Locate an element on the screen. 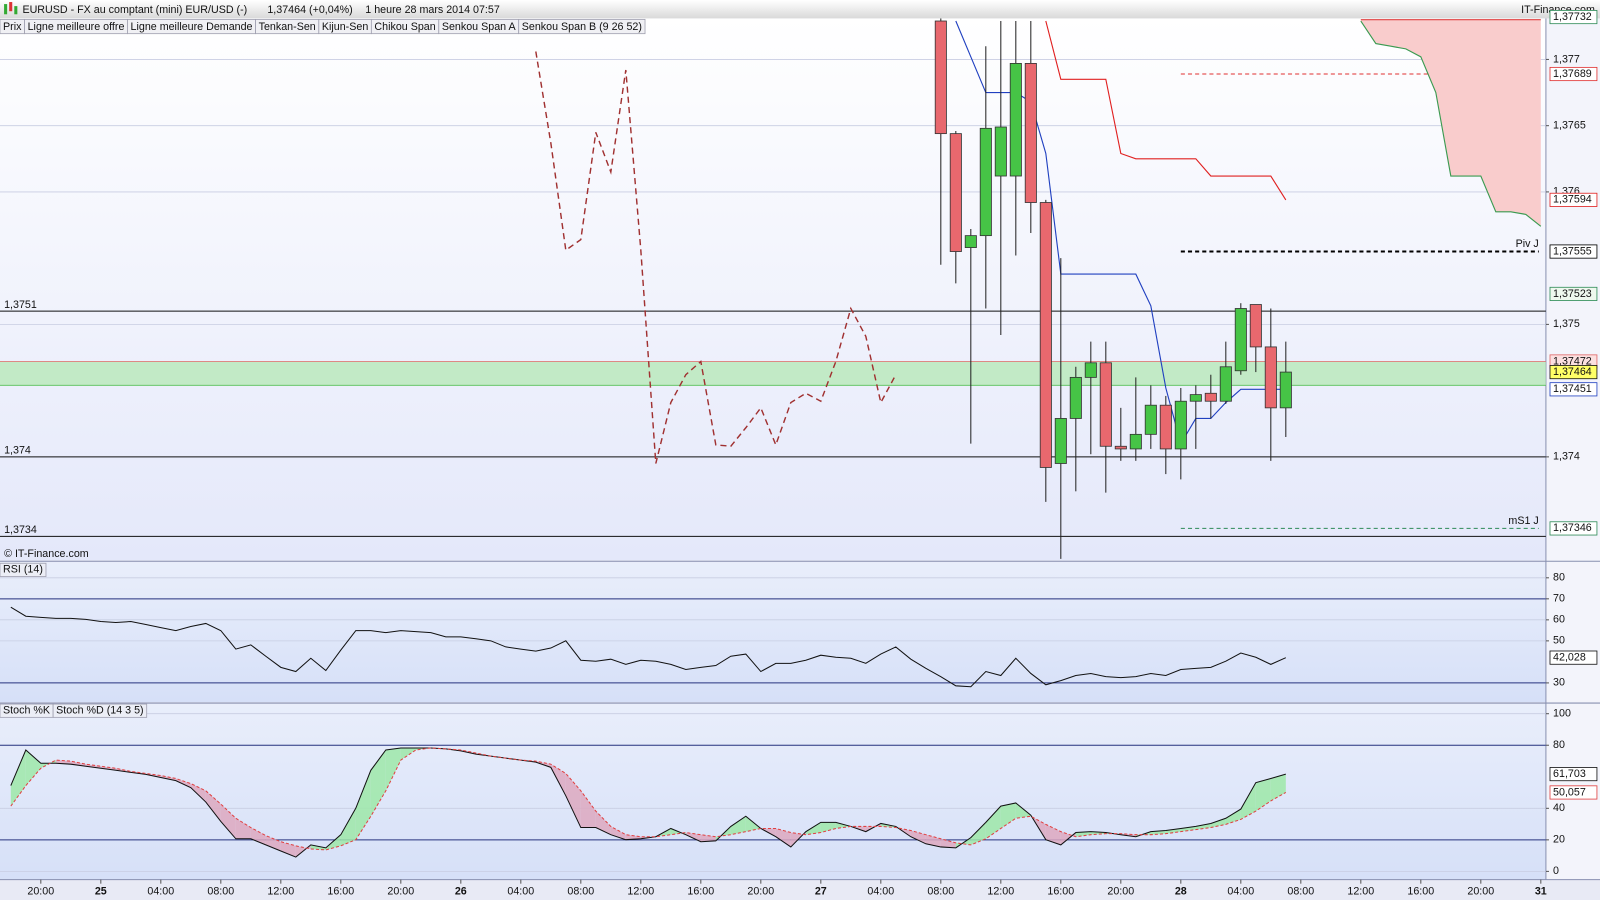 This screenshot has width=1600, height=900. price-tag-label: 1,37732 is located at coordinates (1572, 17).